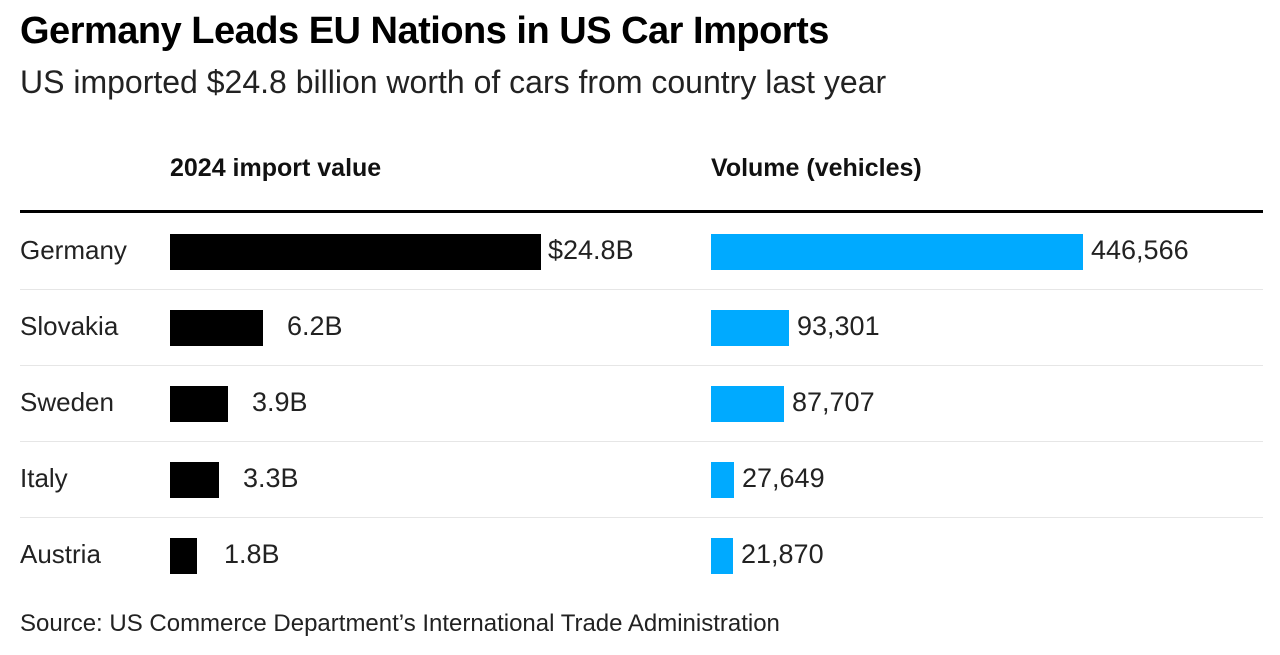 Image resolution: width=1280 pixels, height=655 pixels. I want to click on value-label-italy: 3.3B, so click(271, 478).